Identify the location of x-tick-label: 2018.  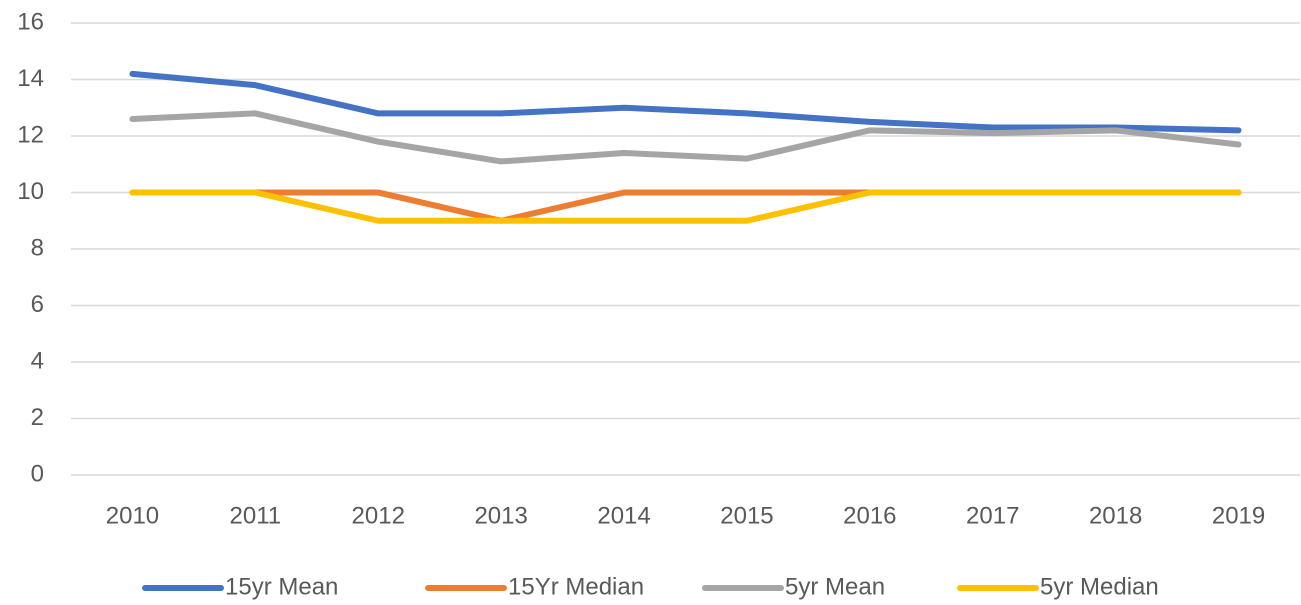
(1115, 515).